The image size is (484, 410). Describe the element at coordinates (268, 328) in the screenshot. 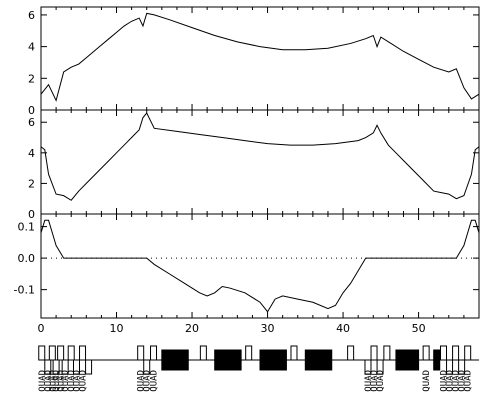

I see `x-tick-label: 30` at that location.